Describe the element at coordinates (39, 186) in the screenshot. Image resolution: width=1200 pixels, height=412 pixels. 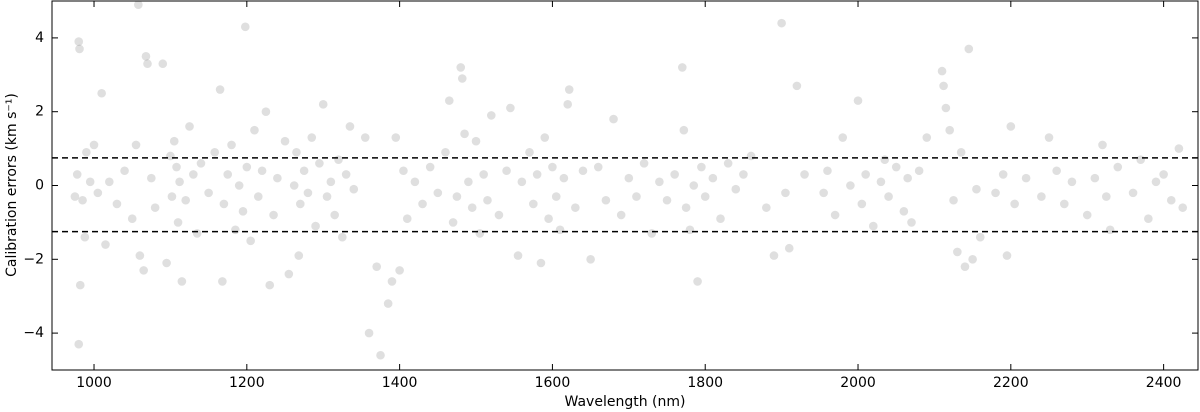
I see `y-tick-label: 0` at that location.